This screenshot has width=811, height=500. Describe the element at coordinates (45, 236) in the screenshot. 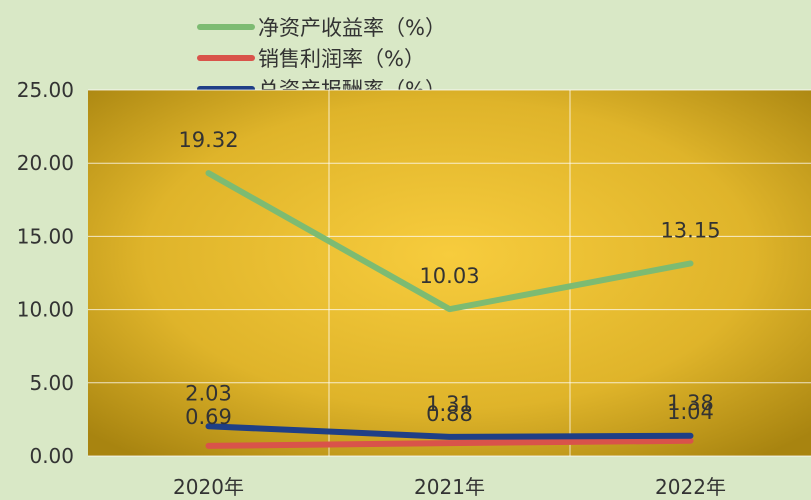

I see `y-tick-label: 15.00` at that location.